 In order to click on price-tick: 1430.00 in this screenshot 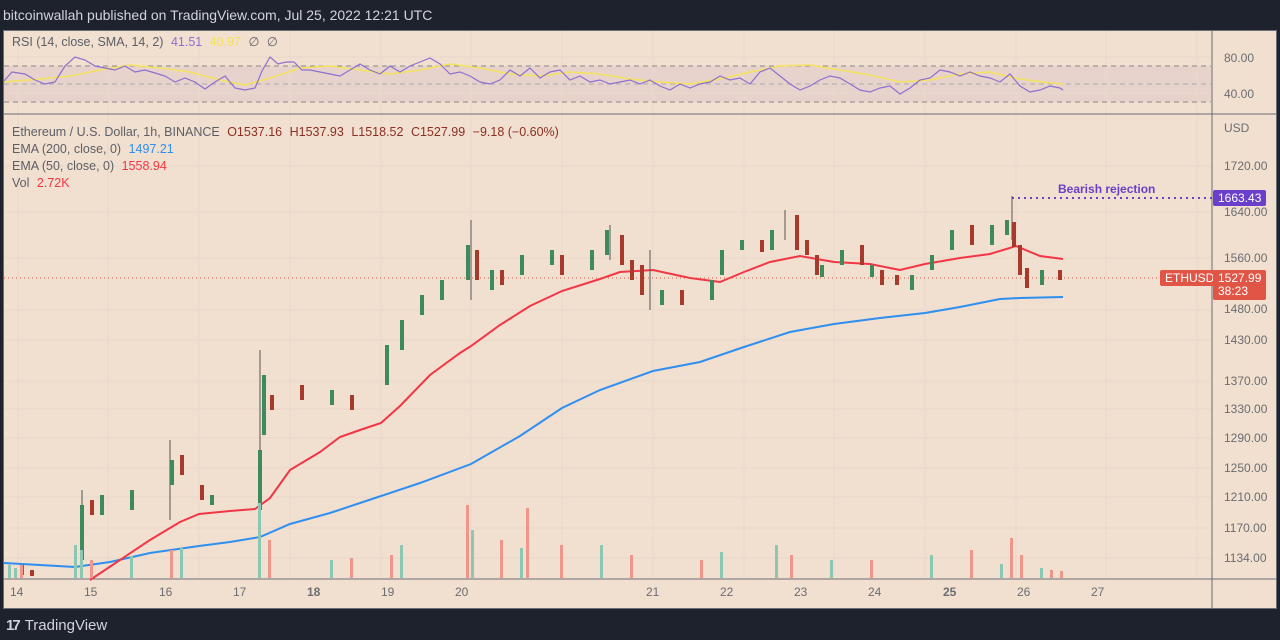, I will do `click(1246, 340)`.